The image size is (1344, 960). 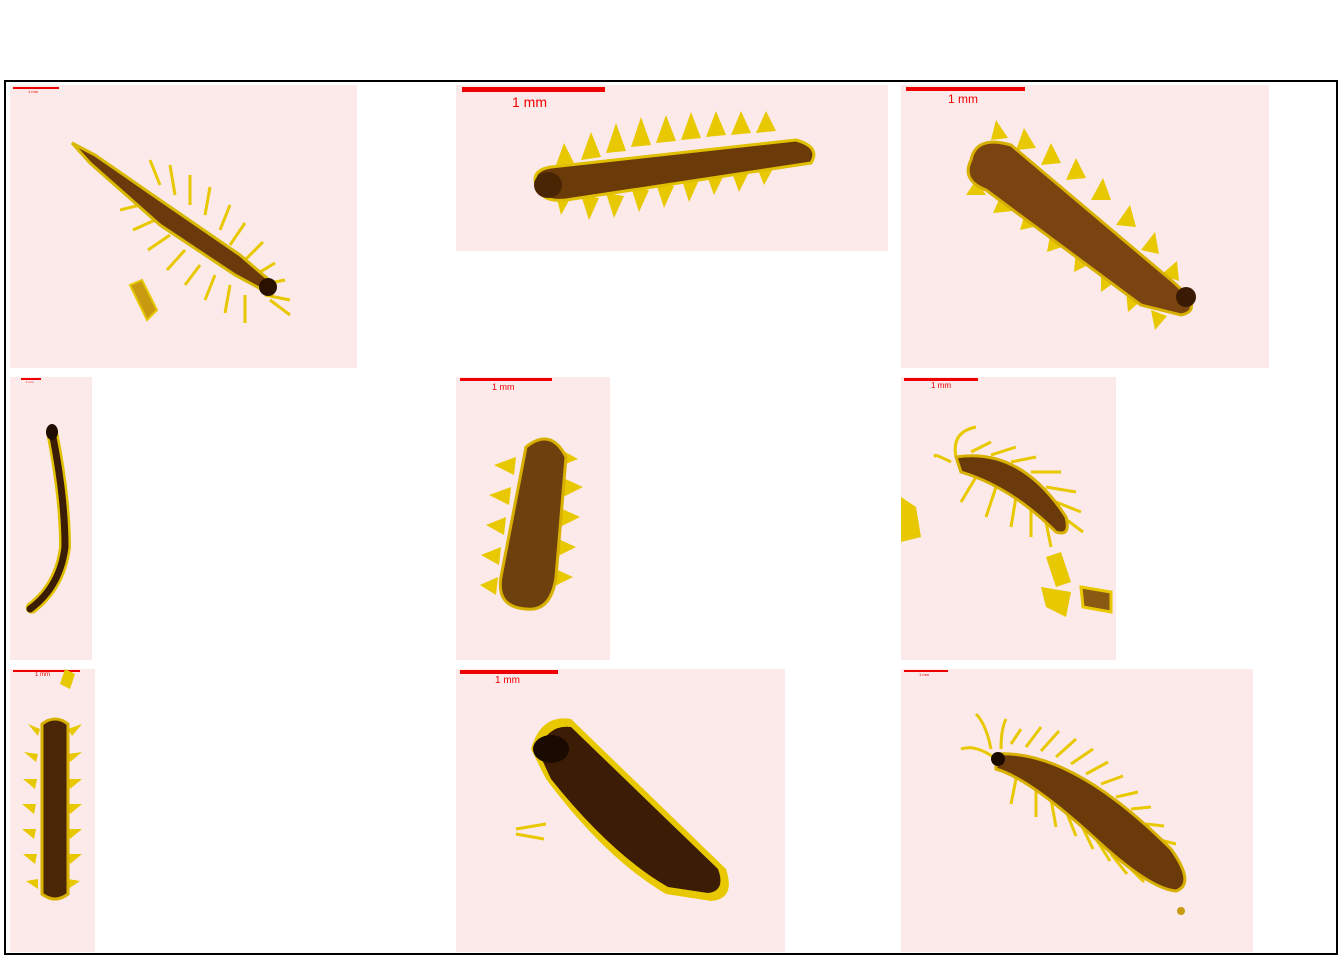 I want to click on specimen-panel-8: 1 mm, so click(x=620, y=810).